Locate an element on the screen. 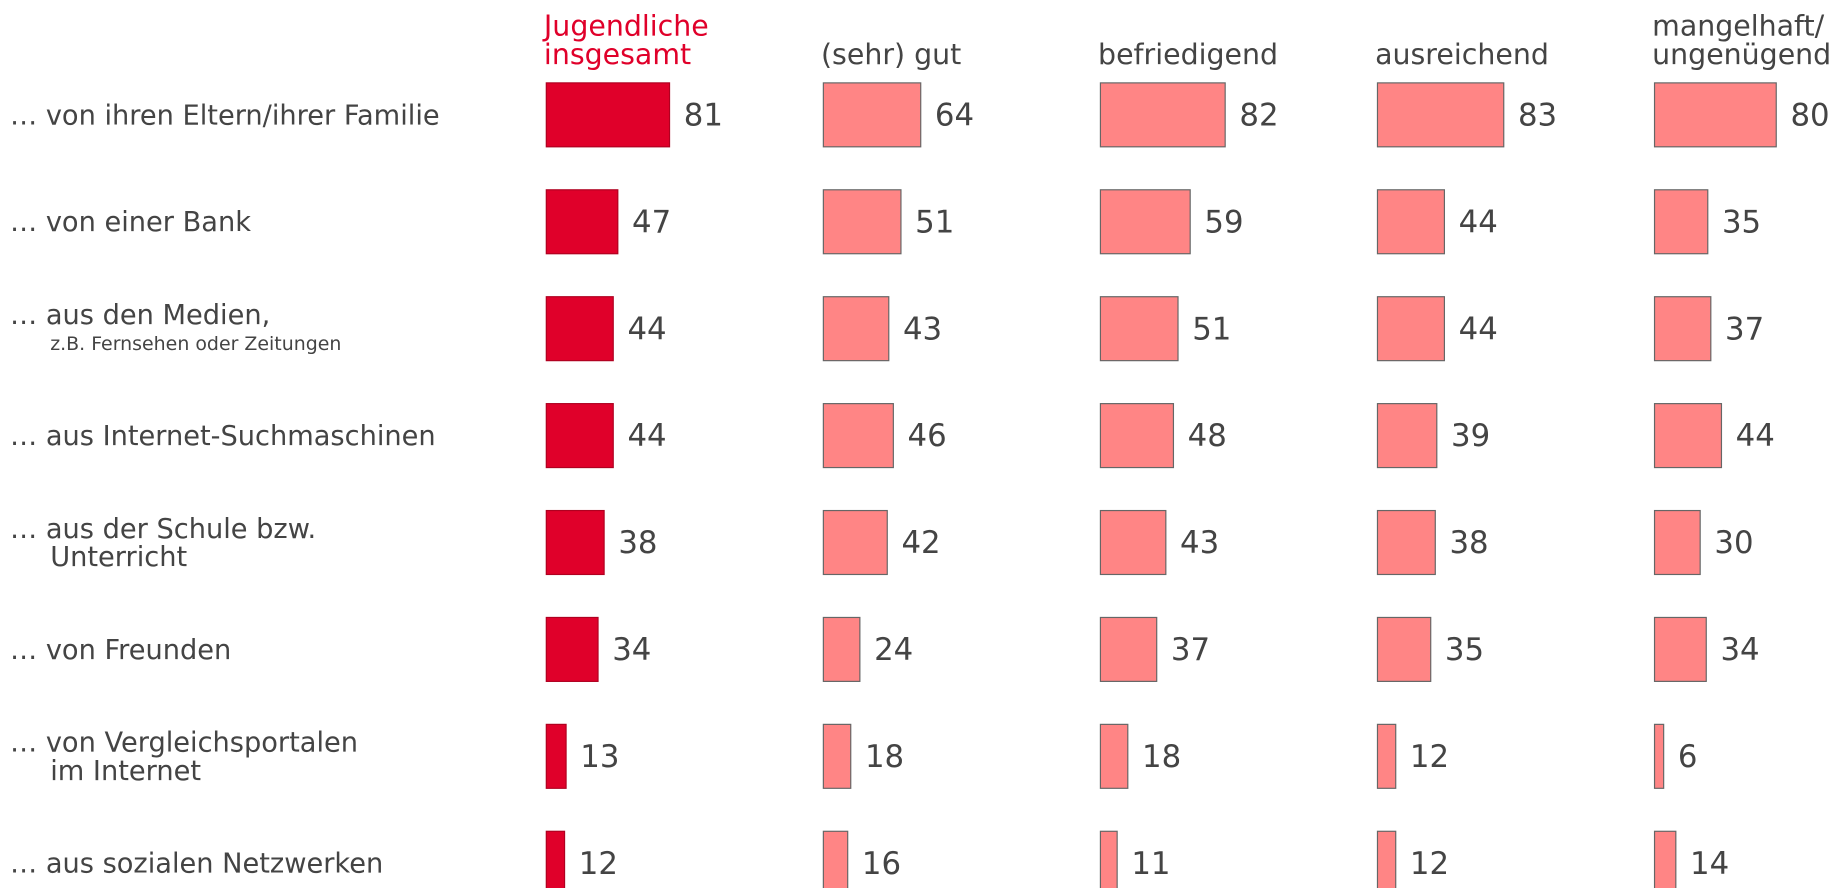 This screenshot has width=1848, height=888. category-label: … aus der Schule bzw. is located at coordinates (163, 529).